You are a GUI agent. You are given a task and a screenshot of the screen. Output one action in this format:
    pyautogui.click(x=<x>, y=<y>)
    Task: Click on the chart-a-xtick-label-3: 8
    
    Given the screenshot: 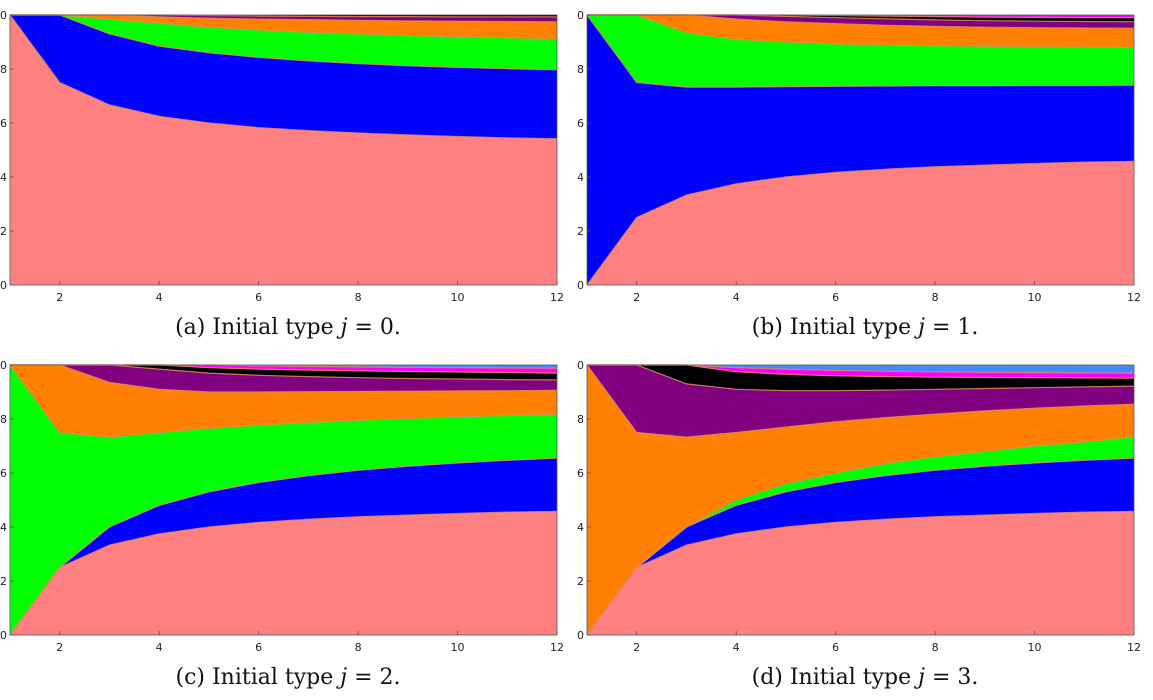 What is the action you would take?
    pyautogui.click(x=358, y=297)
    